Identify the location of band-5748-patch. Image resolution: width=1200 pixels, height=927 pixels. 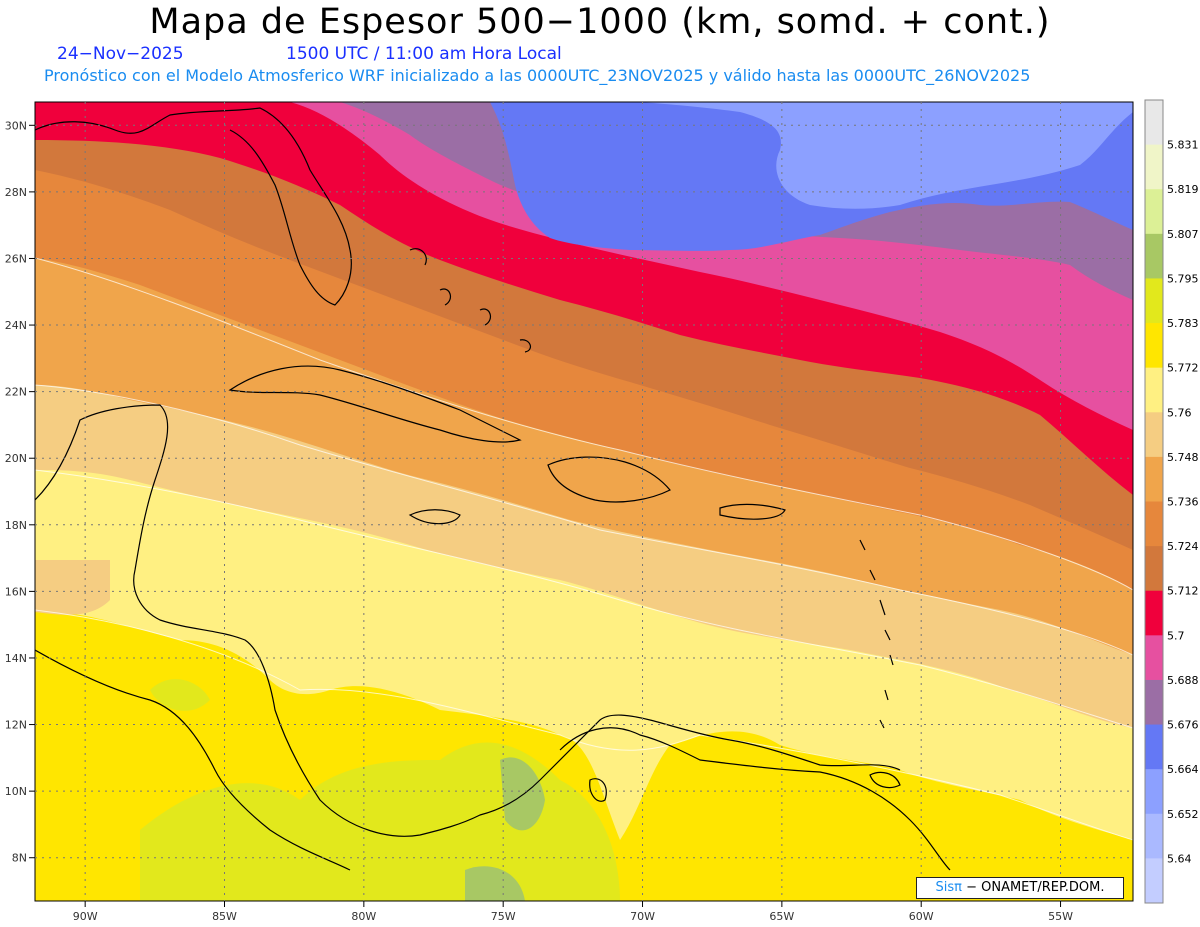
(72, 587).